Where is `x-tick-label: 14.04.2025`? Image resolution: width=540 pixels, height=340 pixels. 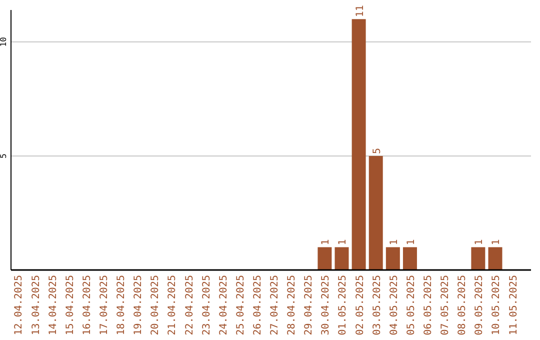
x-tick-label: 14.04.2025 is located at coordinates (53, 305).